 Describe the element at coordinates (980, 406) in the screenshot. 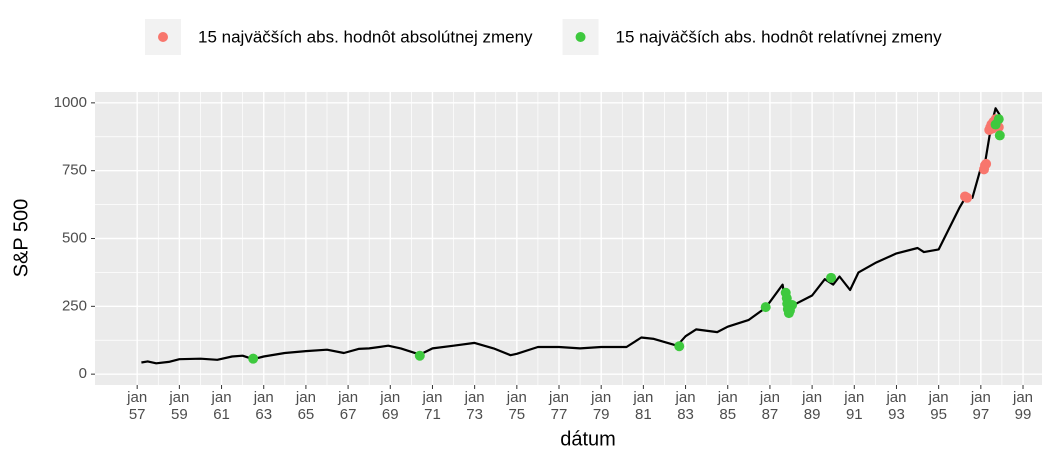

I see `x-tick-label: jan 97` at that location.